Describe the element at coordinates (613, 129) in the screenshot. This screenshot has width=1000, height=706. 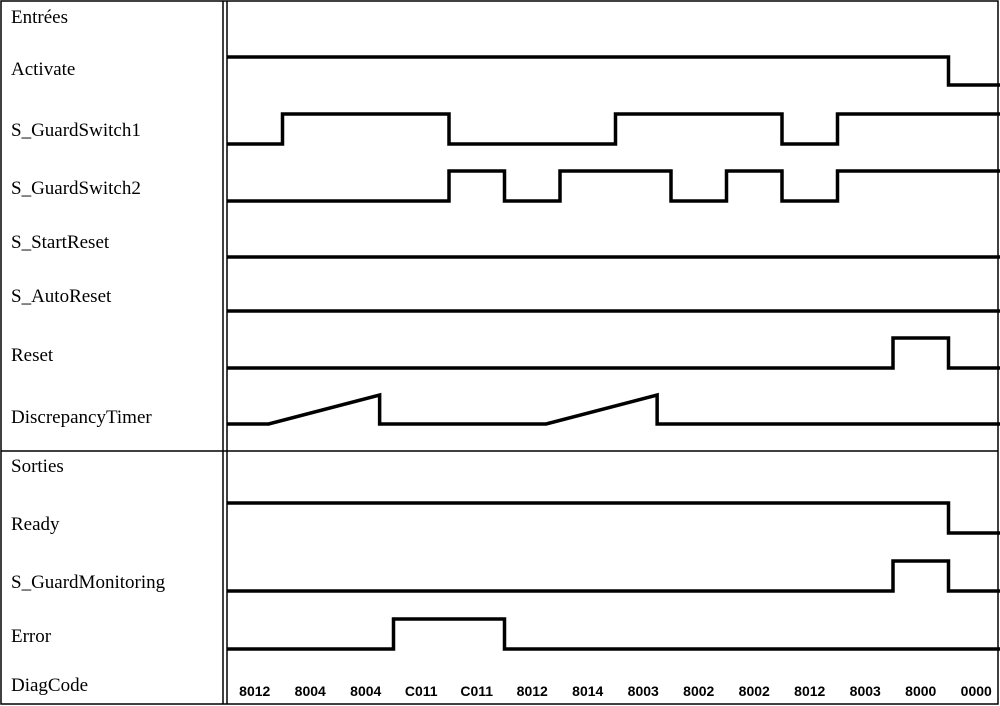
I see `waveform-s-guardswitch1` at that location.